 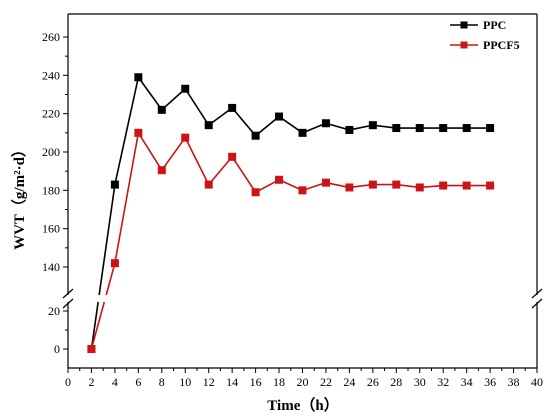 I want to click on y-tick-label: 240, so click(x=51, y=75).